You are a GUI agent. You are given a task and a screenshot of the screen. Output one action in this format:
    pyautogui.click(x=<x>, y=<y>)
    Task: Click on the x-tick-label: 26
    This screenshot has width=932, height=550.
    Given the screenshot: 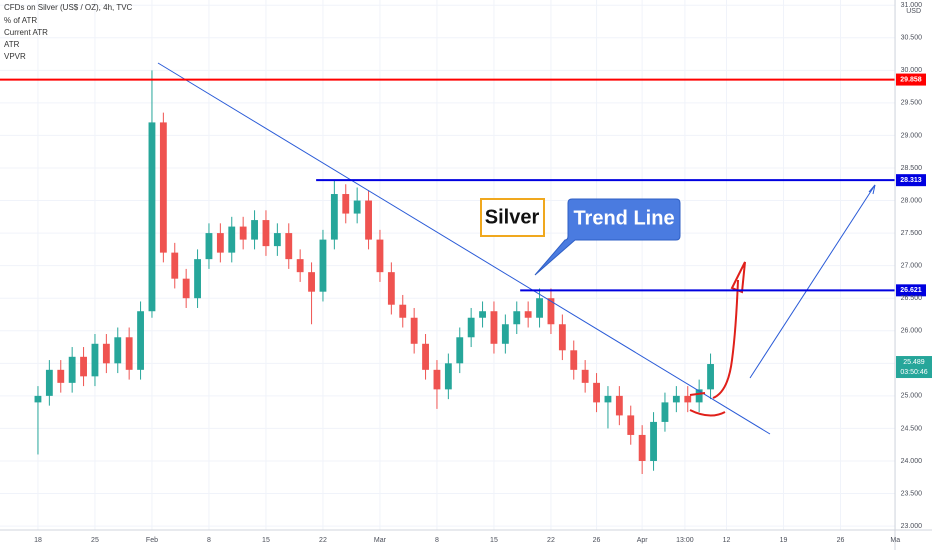 What is the action you would take?
    pyautogui.click(x=597, y=540)
    